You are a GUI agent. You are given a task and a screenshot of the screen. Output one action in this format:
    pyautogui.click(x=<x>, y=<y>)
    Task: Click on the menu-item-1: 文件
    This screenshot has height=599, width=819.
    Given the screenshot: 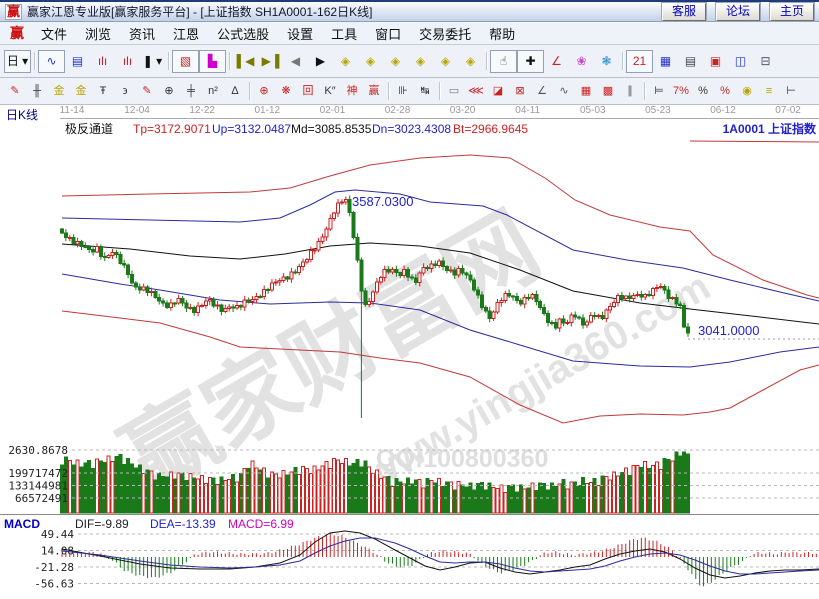 What is the action you would take?
    pyautogui.click(x=54, y=34)
    